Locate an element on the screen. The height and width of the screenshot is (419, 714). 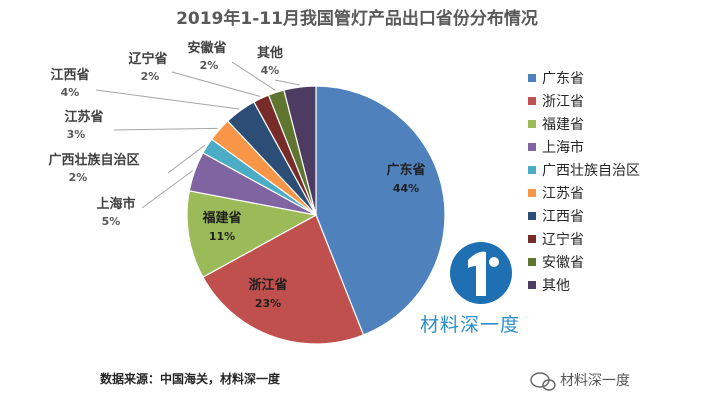
legend-item: 其他 is located at coordinates (549, 286).